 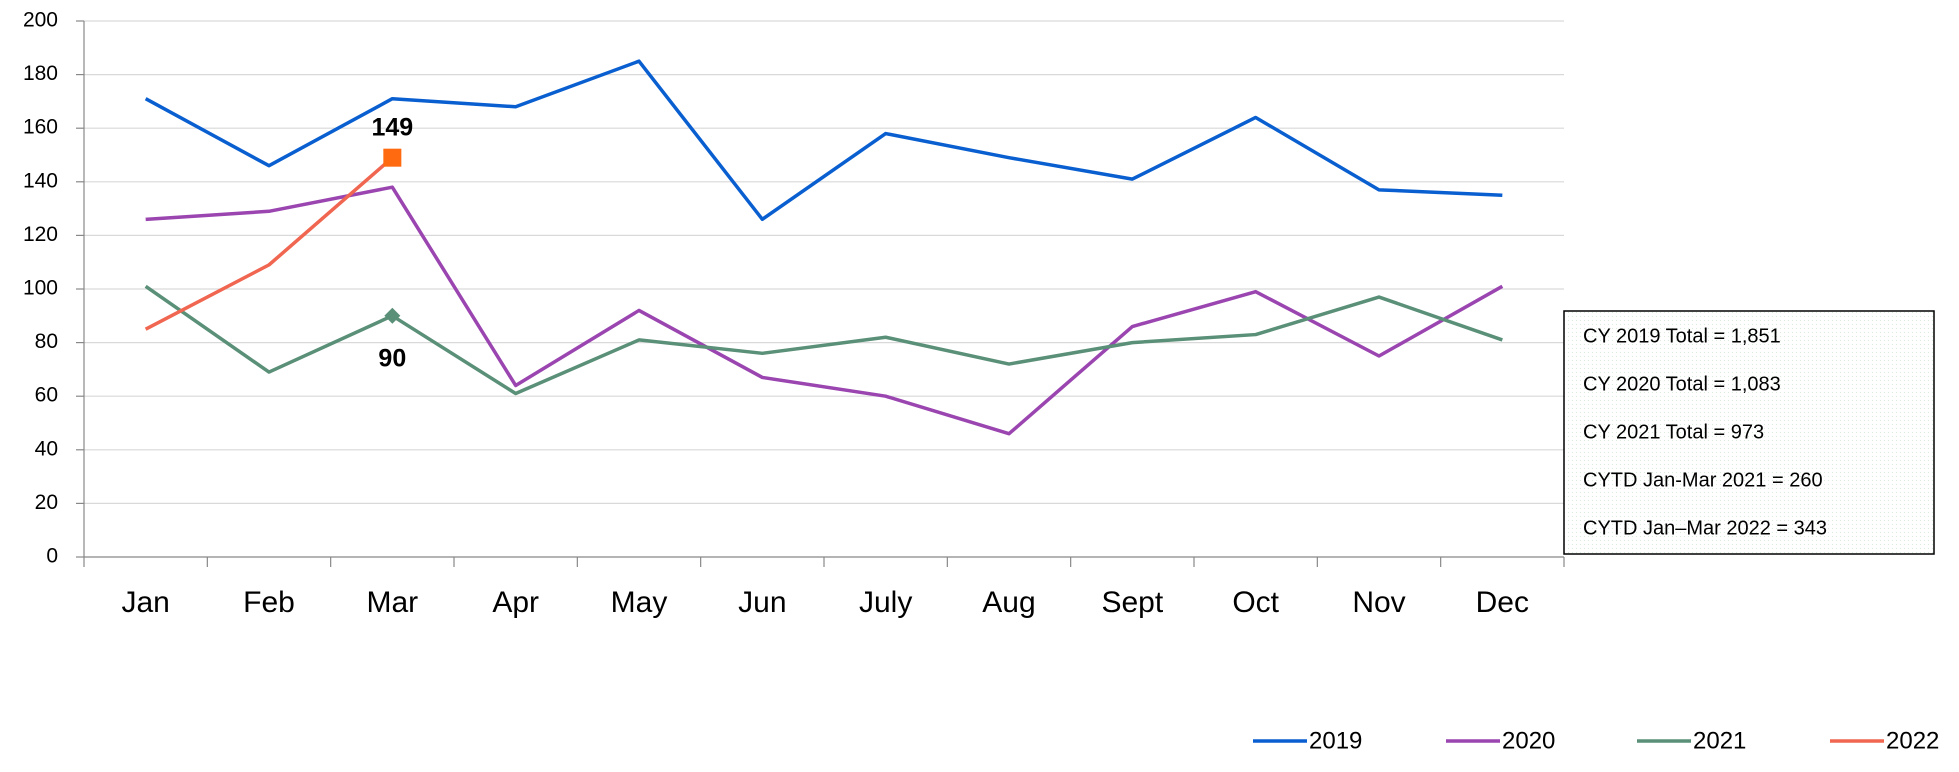 What do you see at coordinates (46, 502) in the screenshot?
I see `y-tick-label: 20` at bounding box center [46, 502].